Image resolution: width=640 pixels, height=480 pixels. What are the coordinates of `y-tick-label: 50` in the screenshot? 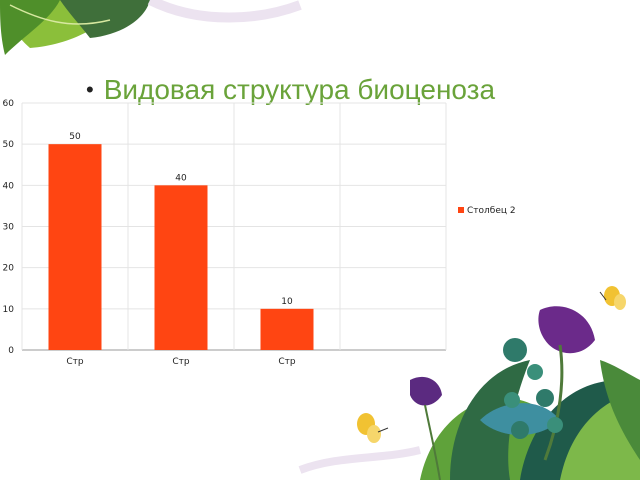 It's located at (9, 145).